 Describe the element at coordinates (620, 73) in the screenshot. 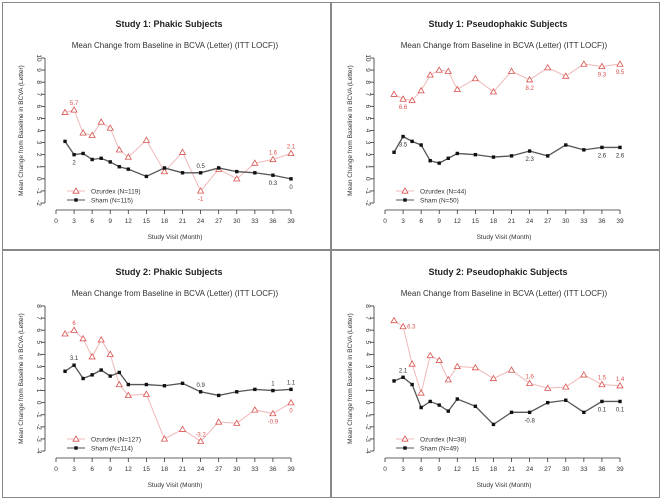

I see `data-label: 9.5` at that location.